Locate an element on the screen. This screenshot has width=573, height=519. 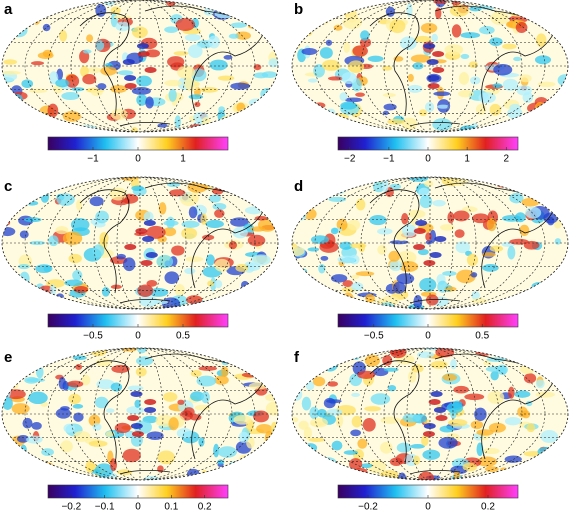
colorbar-tick-label: 0 is located at coordinates (138, 507).